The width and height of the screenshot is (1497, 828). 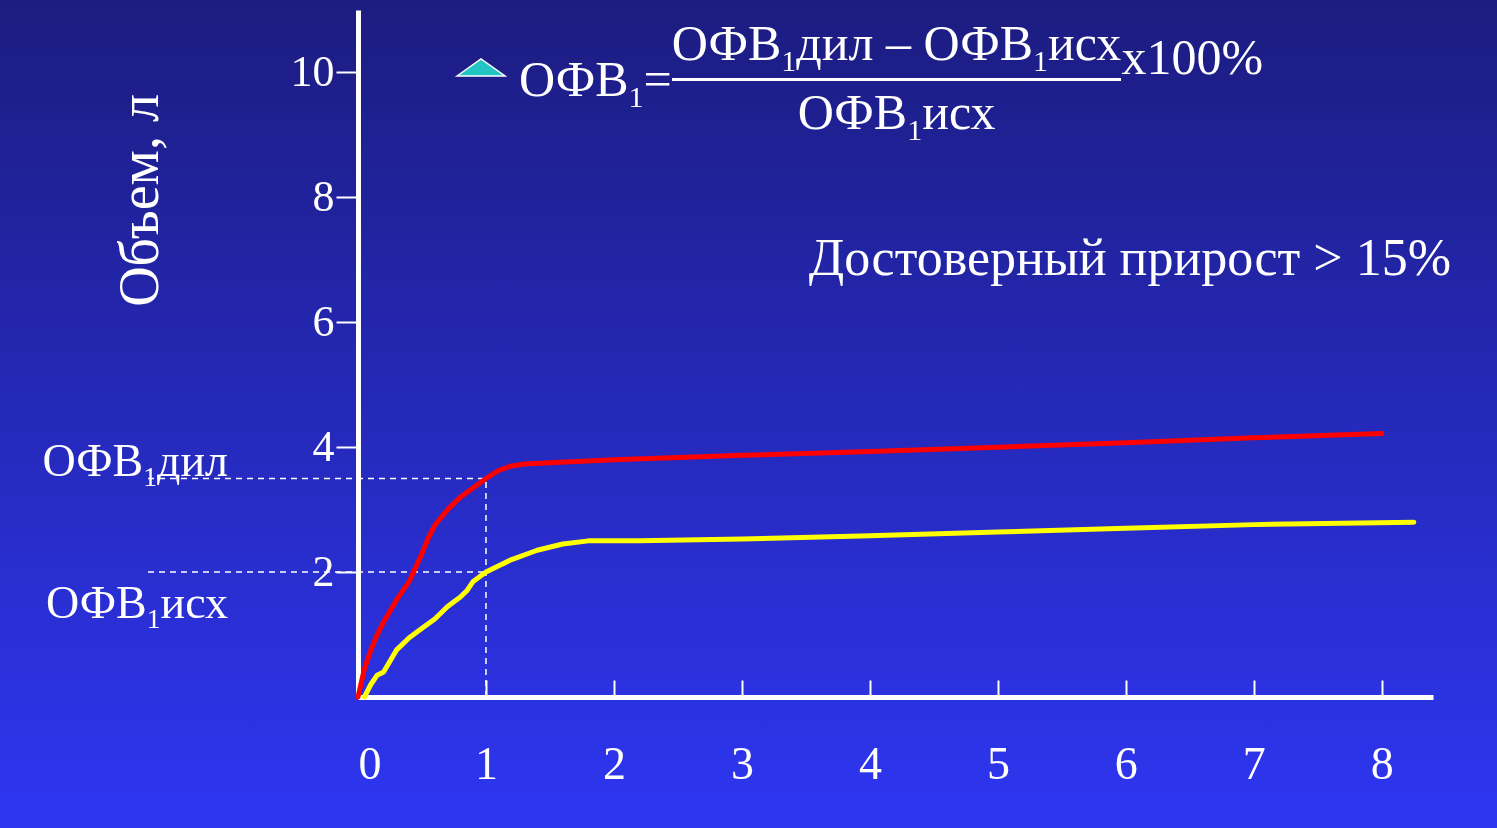 What do you see at coordinates (595, 82) in the screenshot?
I see `annotation: ОФВ$_{1}$=` at bounding box center [595, 82].